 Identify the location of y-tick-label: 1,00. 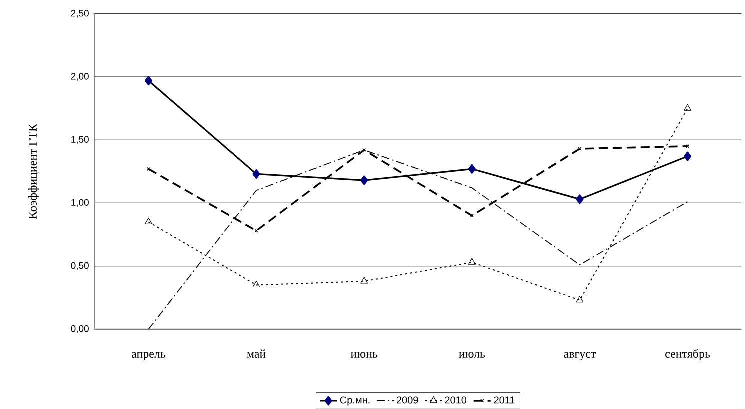
(80, 203).